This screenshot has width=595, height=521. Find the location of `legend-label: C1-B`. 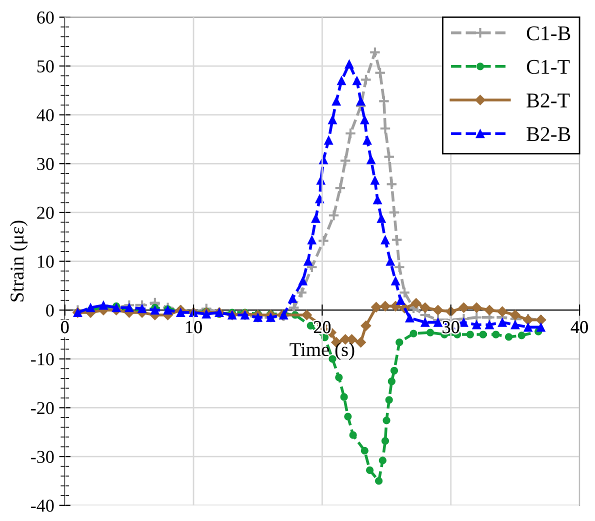

legend-label: C1-B is located at coordinates (548, 33).